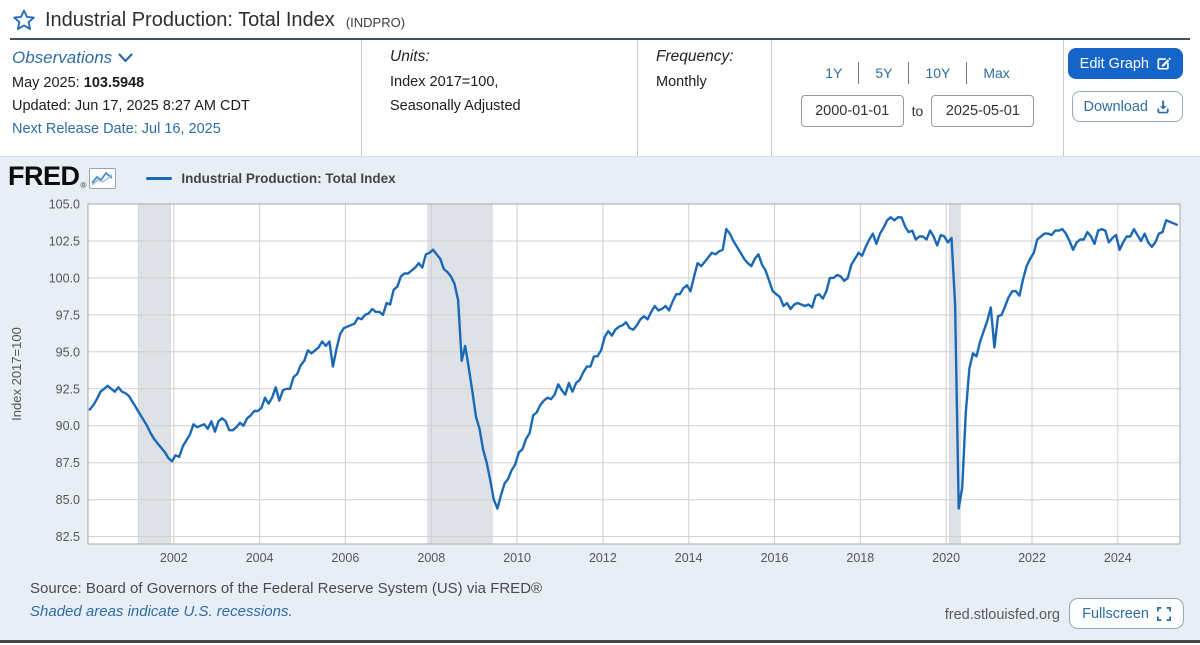 This screenshot has height=645, width=1200. I want to click on edit-icon, so click(1163, 63).